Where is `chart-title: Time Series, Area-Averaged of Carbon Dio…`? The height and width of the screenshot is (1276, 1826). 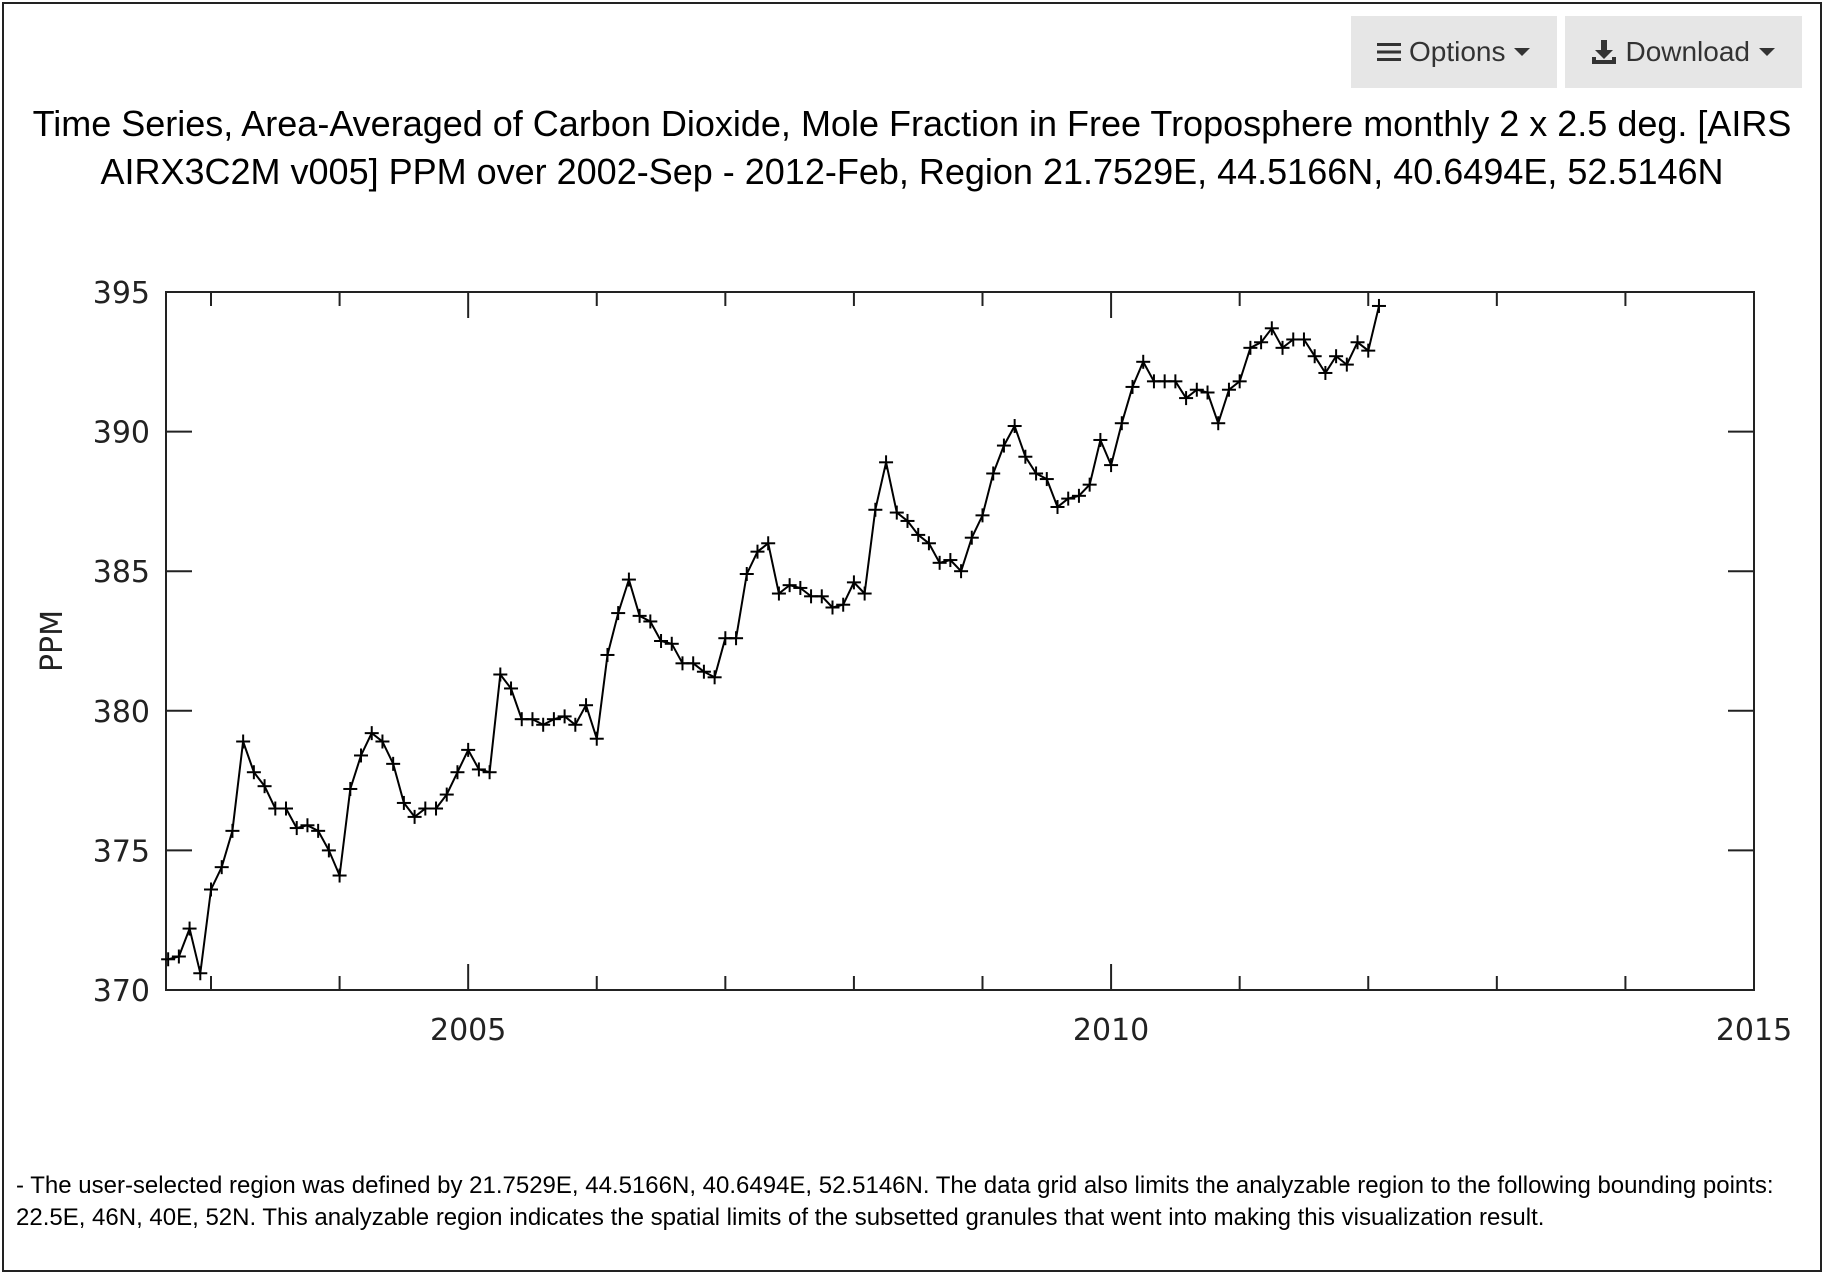
chart-title: Time Series, Area-Averaged of Carbon Dio… is located at coordinates (912, 147).